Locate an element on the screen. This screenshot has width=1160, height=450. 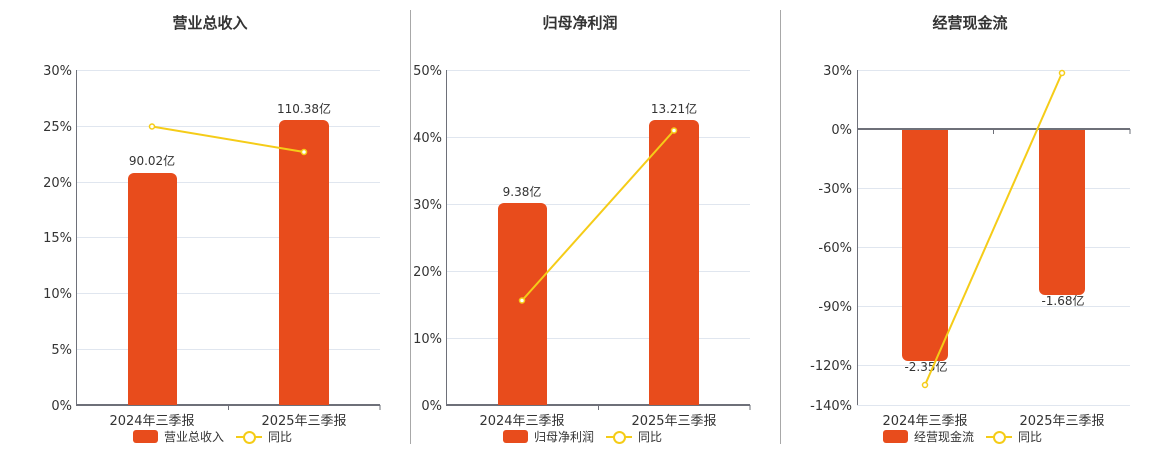
bar-value-label: 90.02亿 is located at coordinates (152, 160).